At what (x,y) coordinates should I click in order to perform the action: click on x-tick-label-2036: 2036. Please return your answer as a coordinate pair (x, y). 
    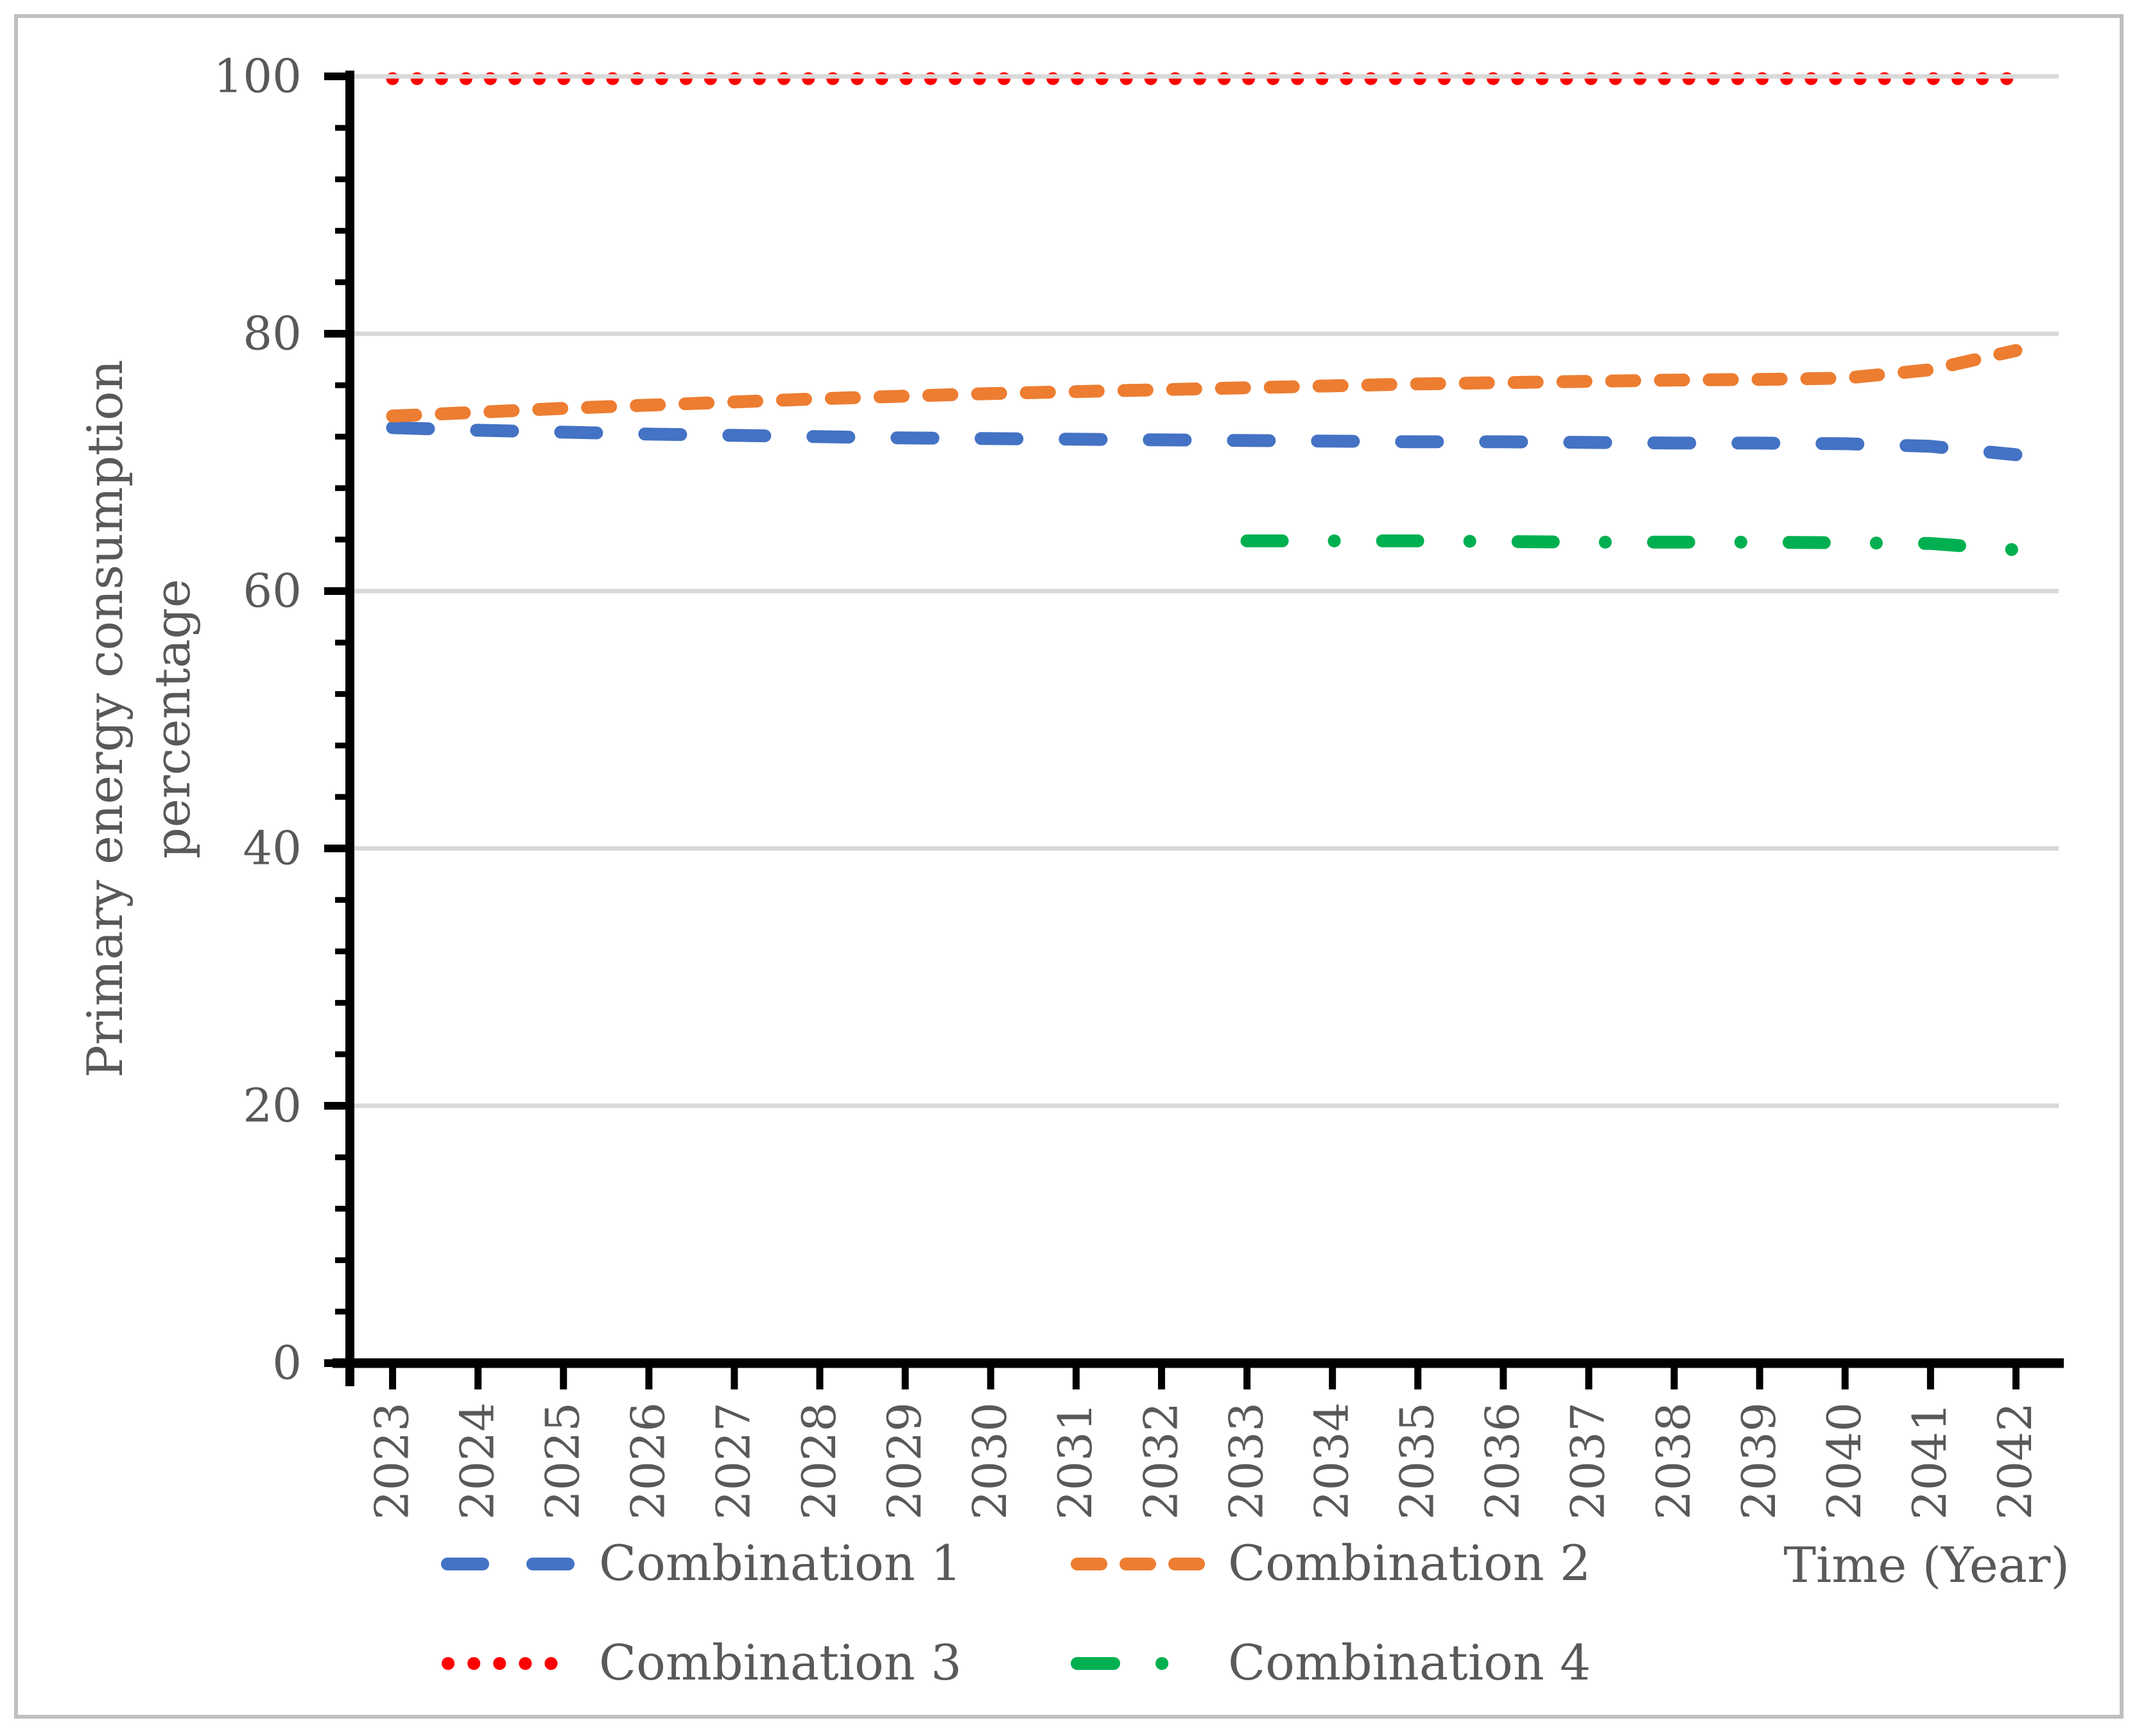
    Looking at the image, I should click on (1503, 1461).